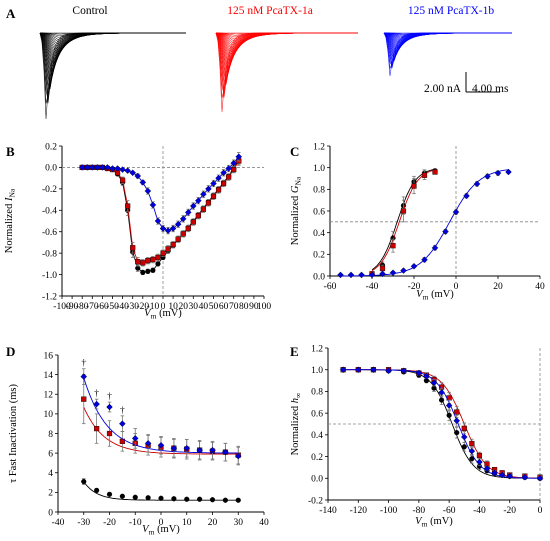 Image resolution: width=550 pixels, height=541 pixels. Describe the element at coordinates (330, 287) in the screenshot. I see `x-tick-label: -60` at that location.